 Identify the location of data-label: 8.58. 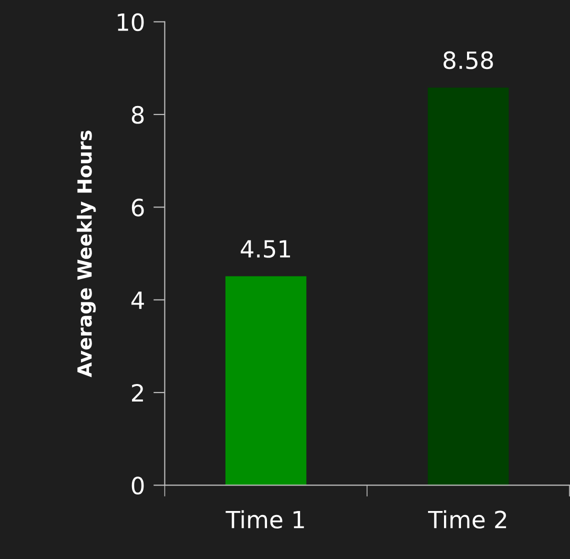
(468, 60).